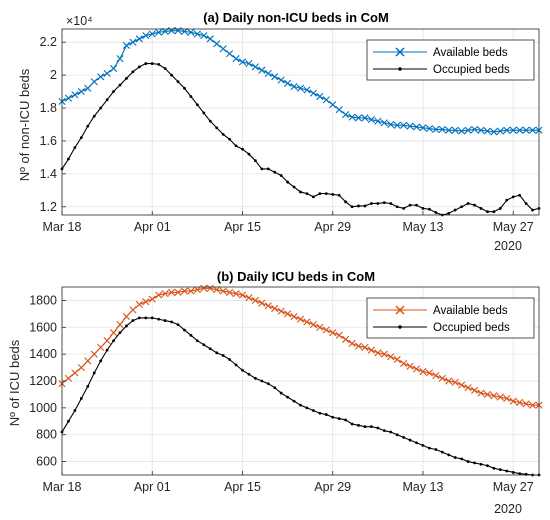  What do you see at coordinates (62, 487) in the screenshot?
I see `x-tick-label: Mar 18` at bounding box center [62, 487].